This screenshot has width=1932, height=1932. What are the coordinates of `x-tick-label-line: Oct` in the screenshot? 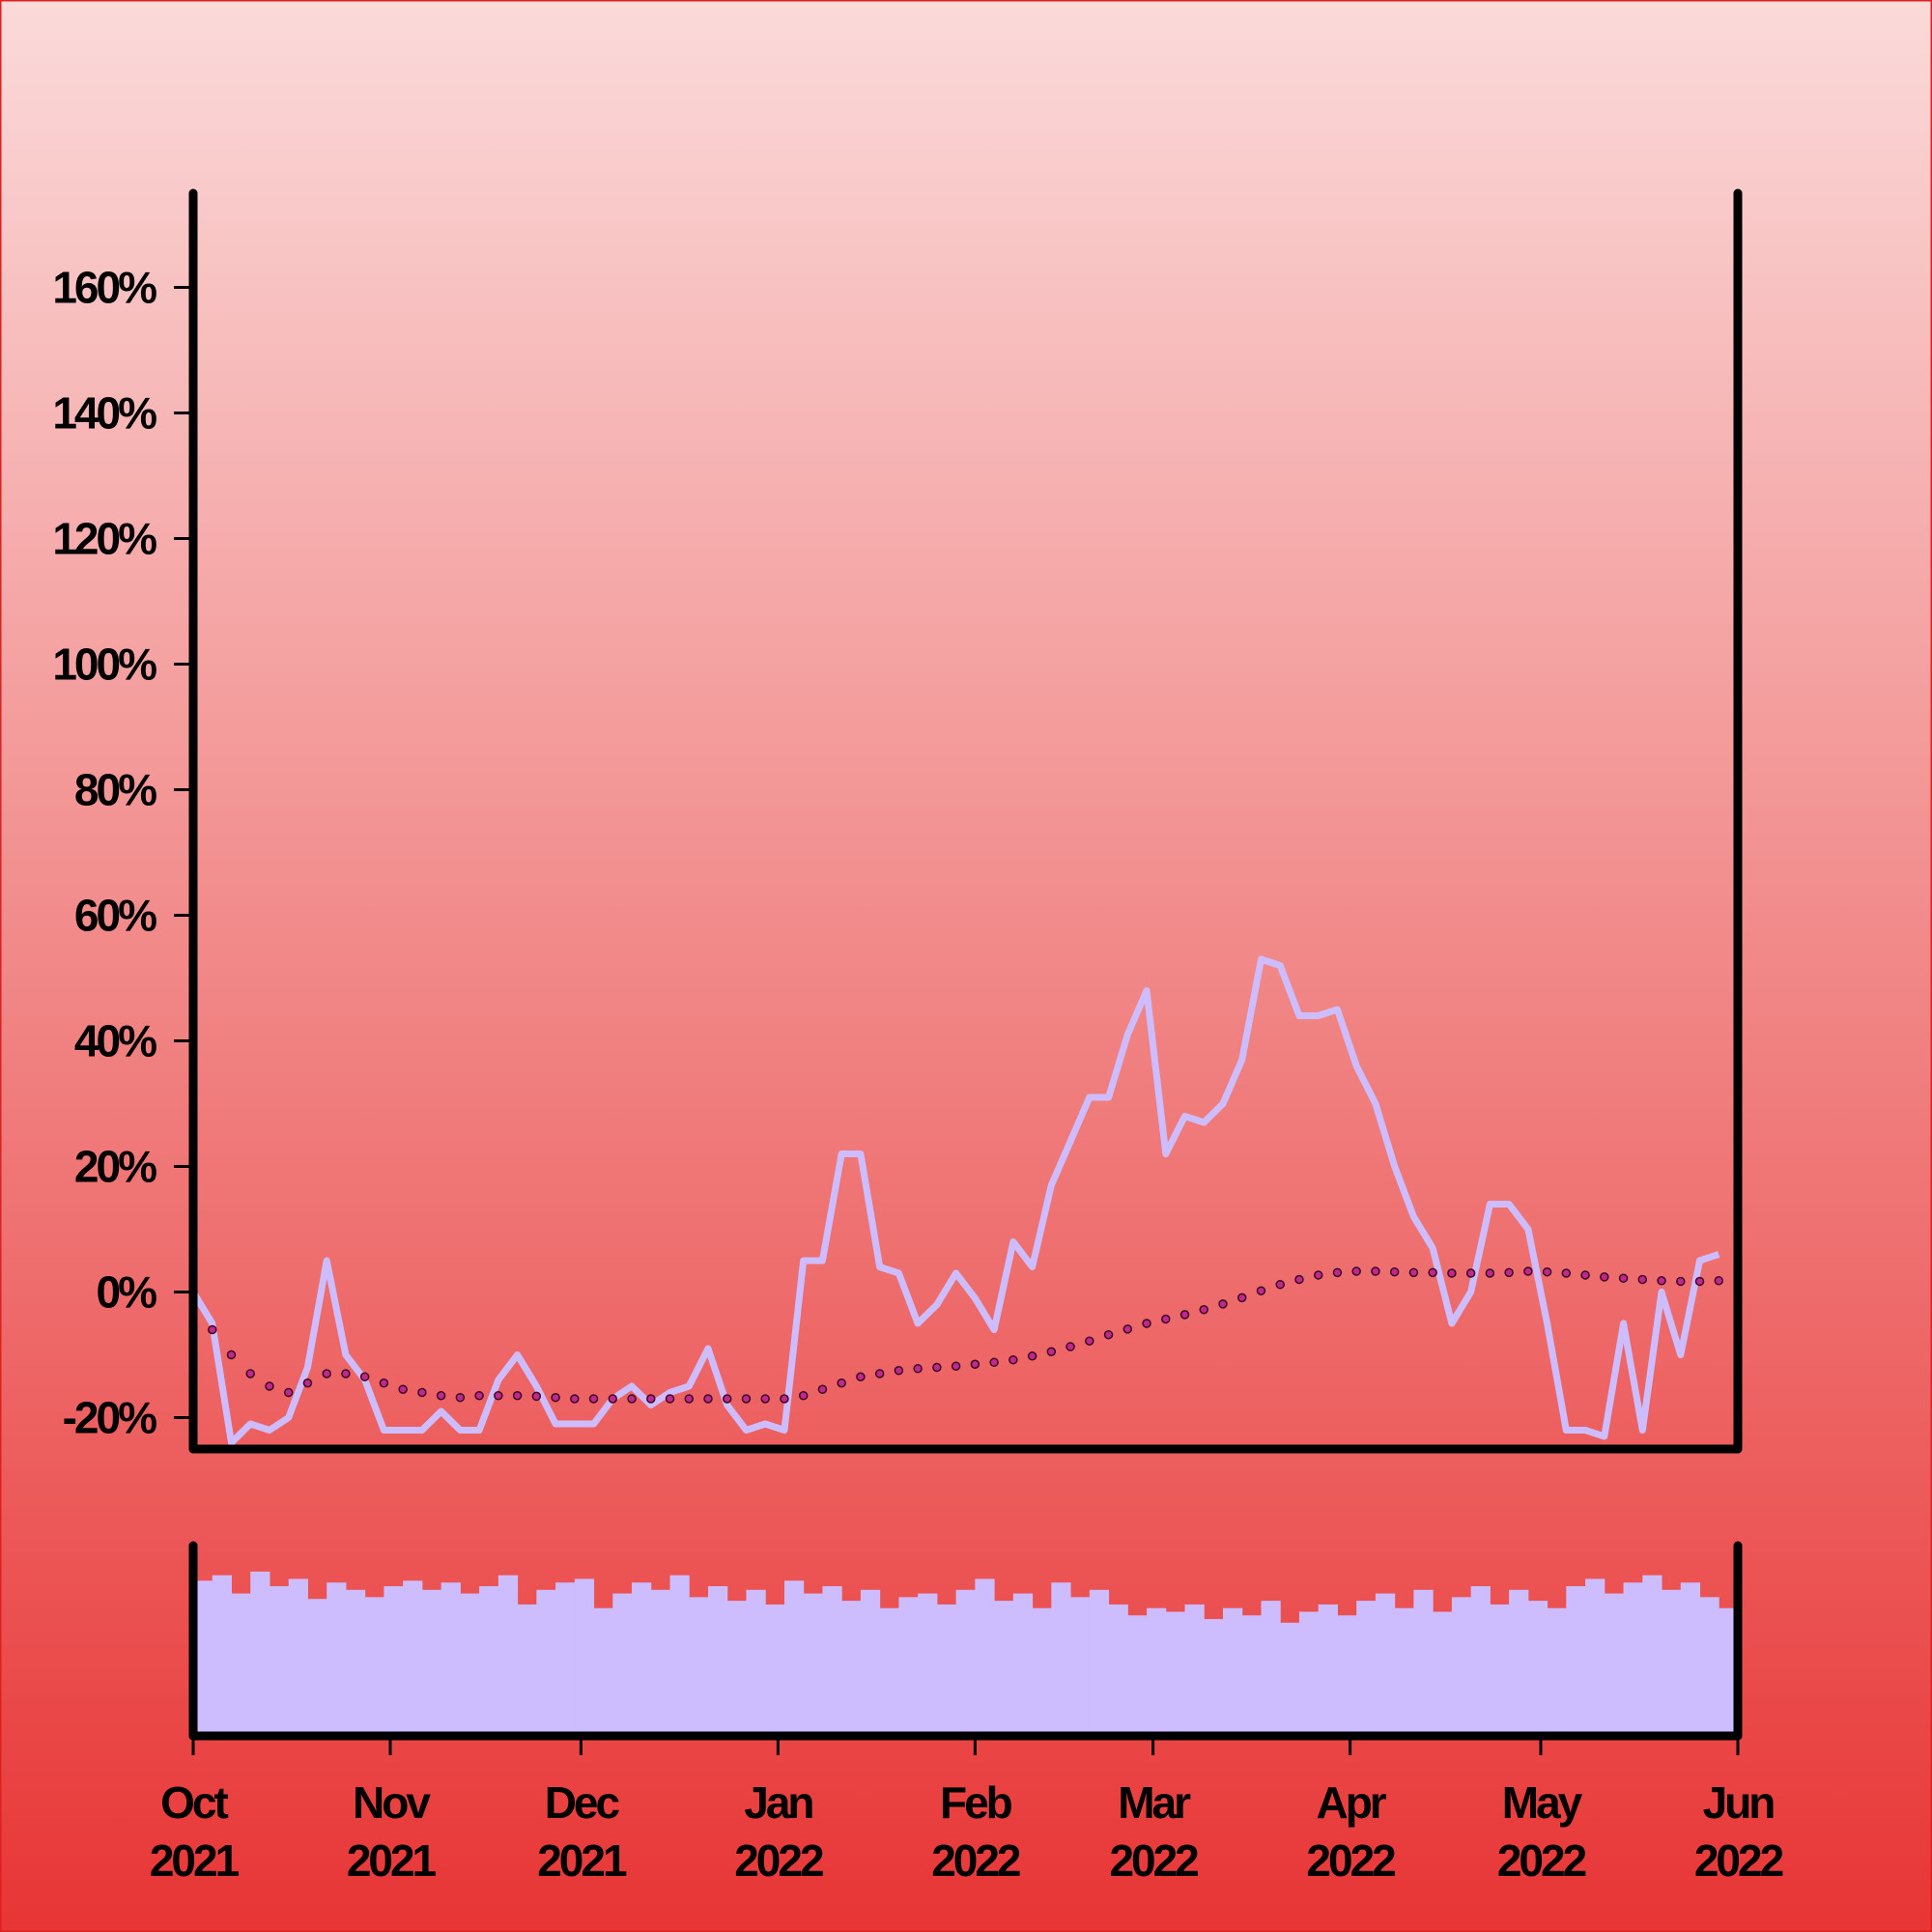 It's located at (194, 1802).